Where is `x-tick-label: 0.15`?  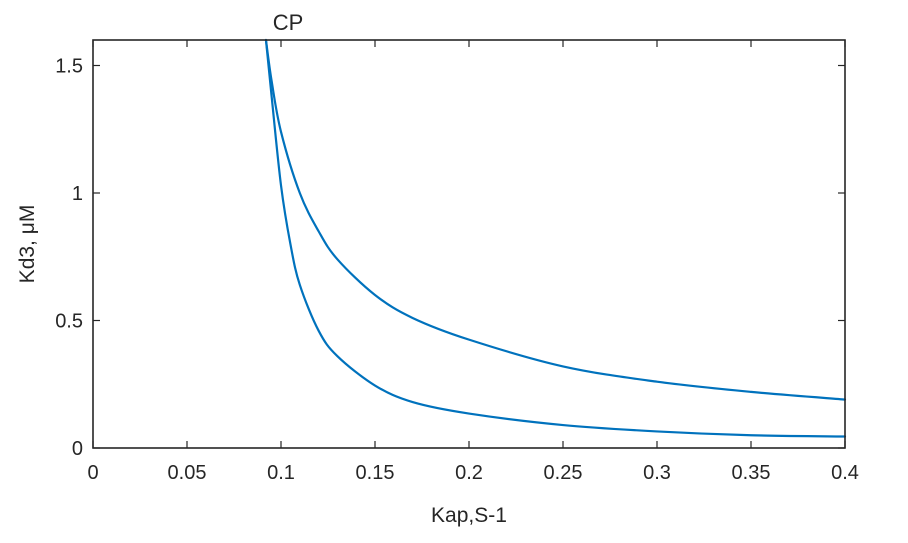
x-tick-label: 0.15 is located at coordinates (375, 473).